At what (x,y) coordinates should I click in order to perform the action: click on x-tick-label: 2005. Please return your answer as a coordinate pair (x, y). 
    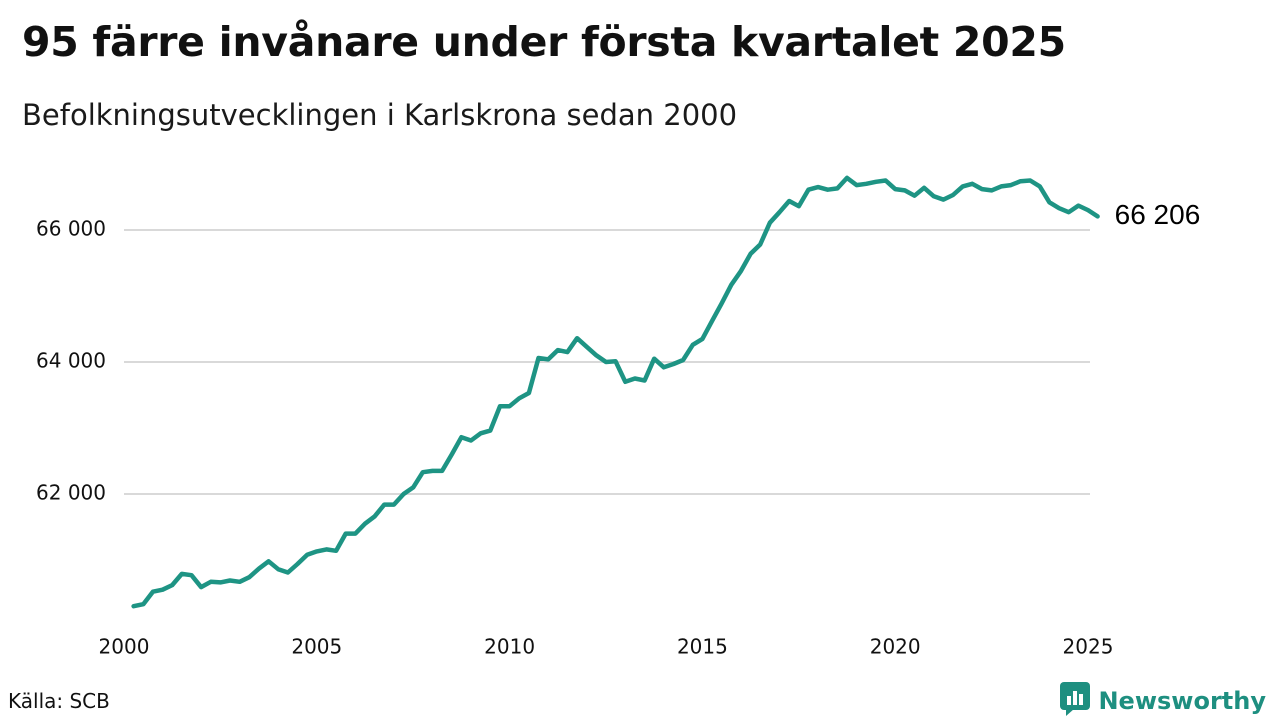
    Looking at the image, I should click on (316, 647).